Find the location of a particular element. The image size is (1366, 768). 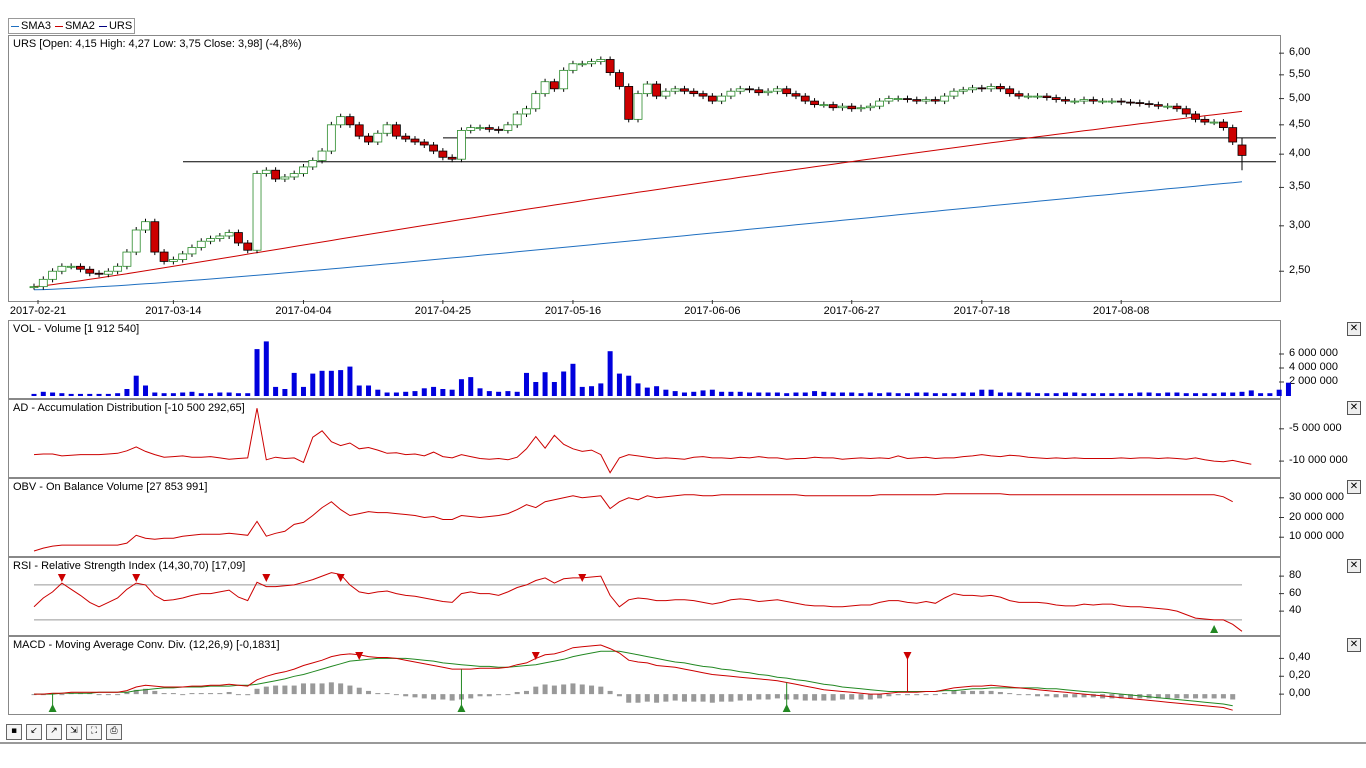

close-icon: ✕ is located at coordinates (1354, 328).